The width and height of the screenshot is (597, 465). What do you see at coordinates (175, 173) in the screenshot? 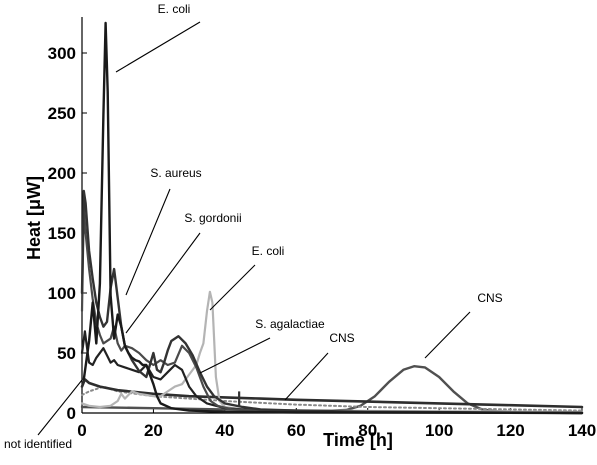
I see `annotation-label: S. aureus` at bounding box center [175, 173].